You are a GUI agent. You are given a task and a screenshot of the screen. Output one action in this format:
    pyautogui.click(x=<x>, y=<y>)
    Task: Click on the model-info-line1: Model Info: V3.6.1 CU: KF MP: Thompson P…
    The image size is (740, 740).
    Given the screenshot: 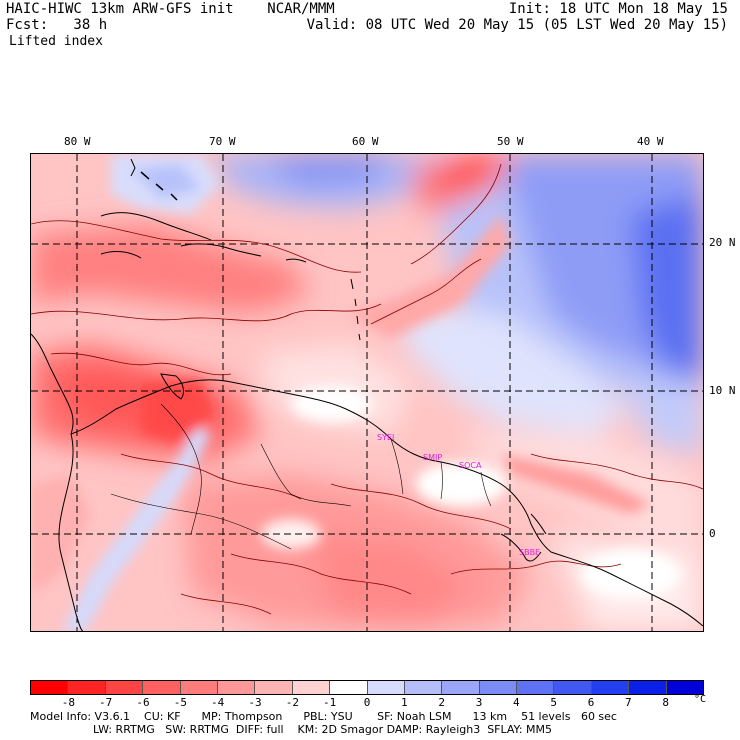 What is the action you would take?
    pyautogui.click(x=323, y=716)
    